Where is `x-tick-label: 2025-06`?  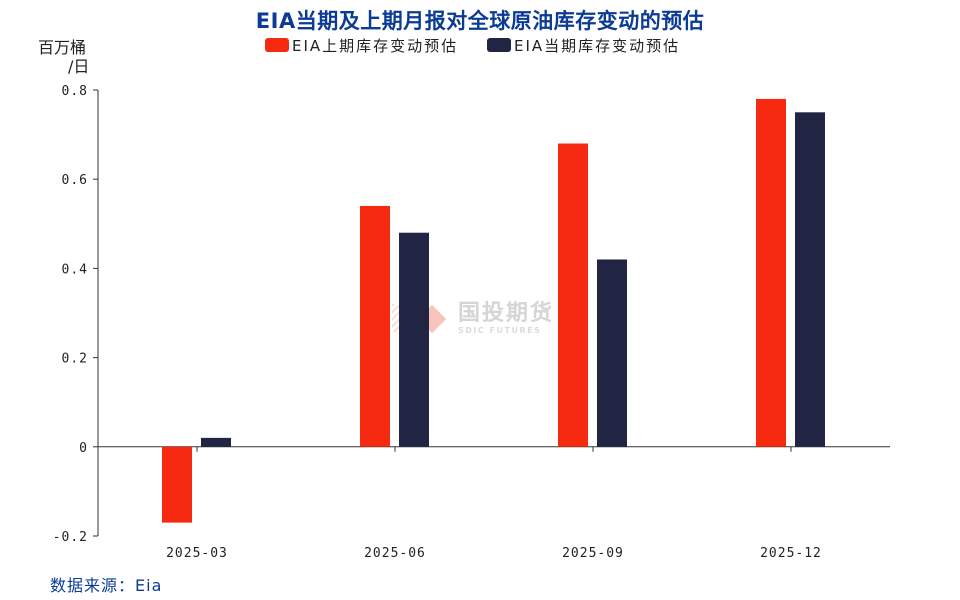 x-tick-label: 2025-06 is located at coordinates (395, 553).